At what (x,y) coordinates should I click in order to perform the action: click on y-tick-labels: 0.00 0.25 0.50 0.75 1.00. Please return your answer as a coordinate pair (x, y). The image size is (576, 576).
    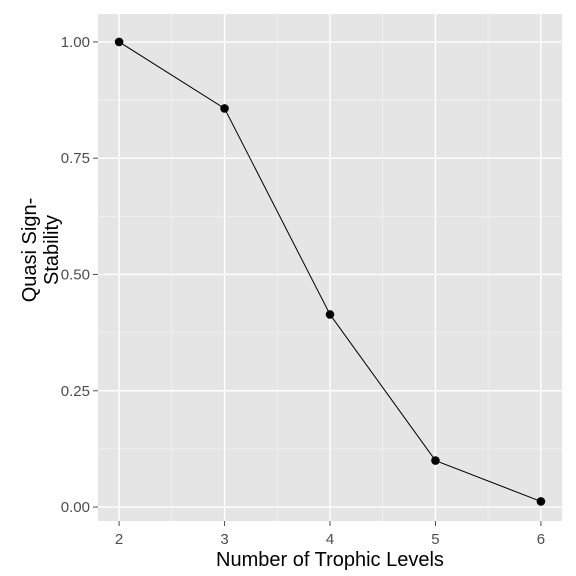
    Looking at the image, I should click on (75, 275).